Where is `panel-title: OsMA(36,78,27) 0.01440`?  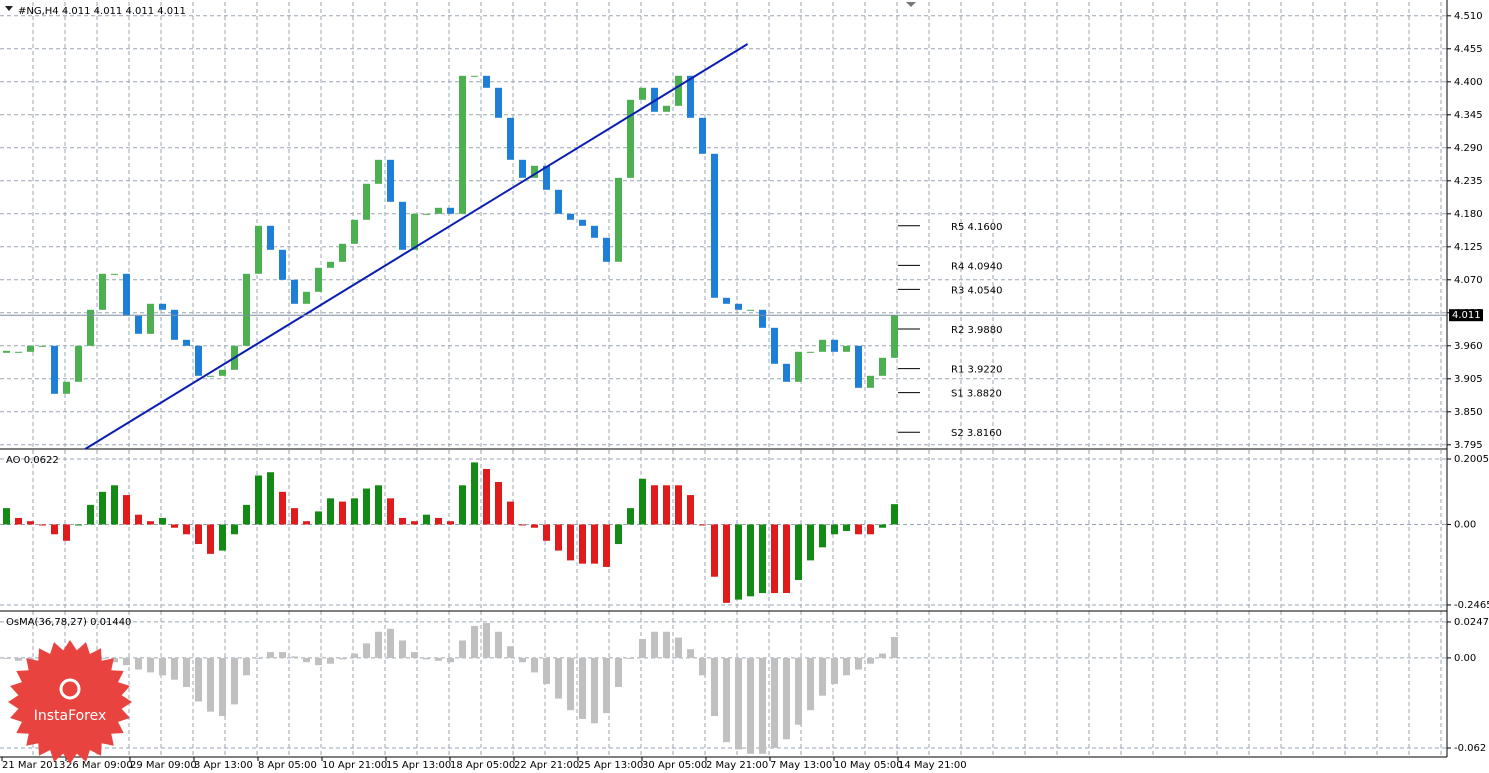 panel-title: OsMA(36,78,27) 0.01440 is located at coordinates (68, 622).